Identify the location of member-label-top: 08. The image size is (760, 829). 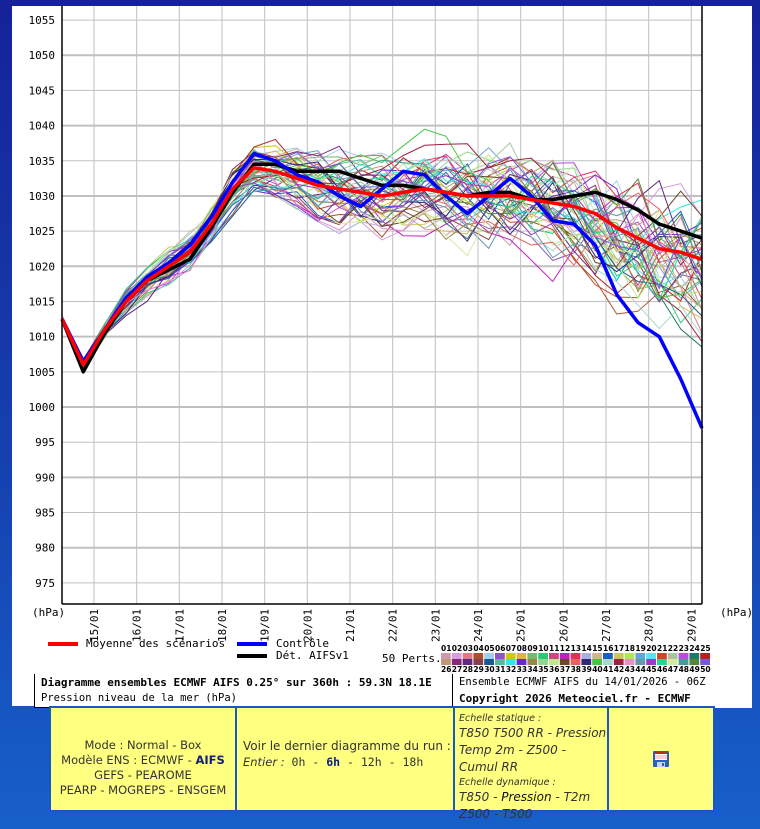
(522, 648).